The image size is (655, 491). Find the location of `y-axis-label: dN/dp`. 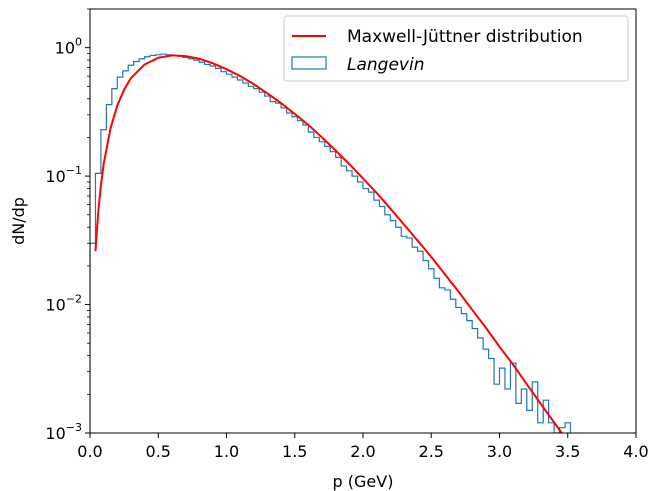

y-axis-label: dN/dp is located at coordinates (18, 221).